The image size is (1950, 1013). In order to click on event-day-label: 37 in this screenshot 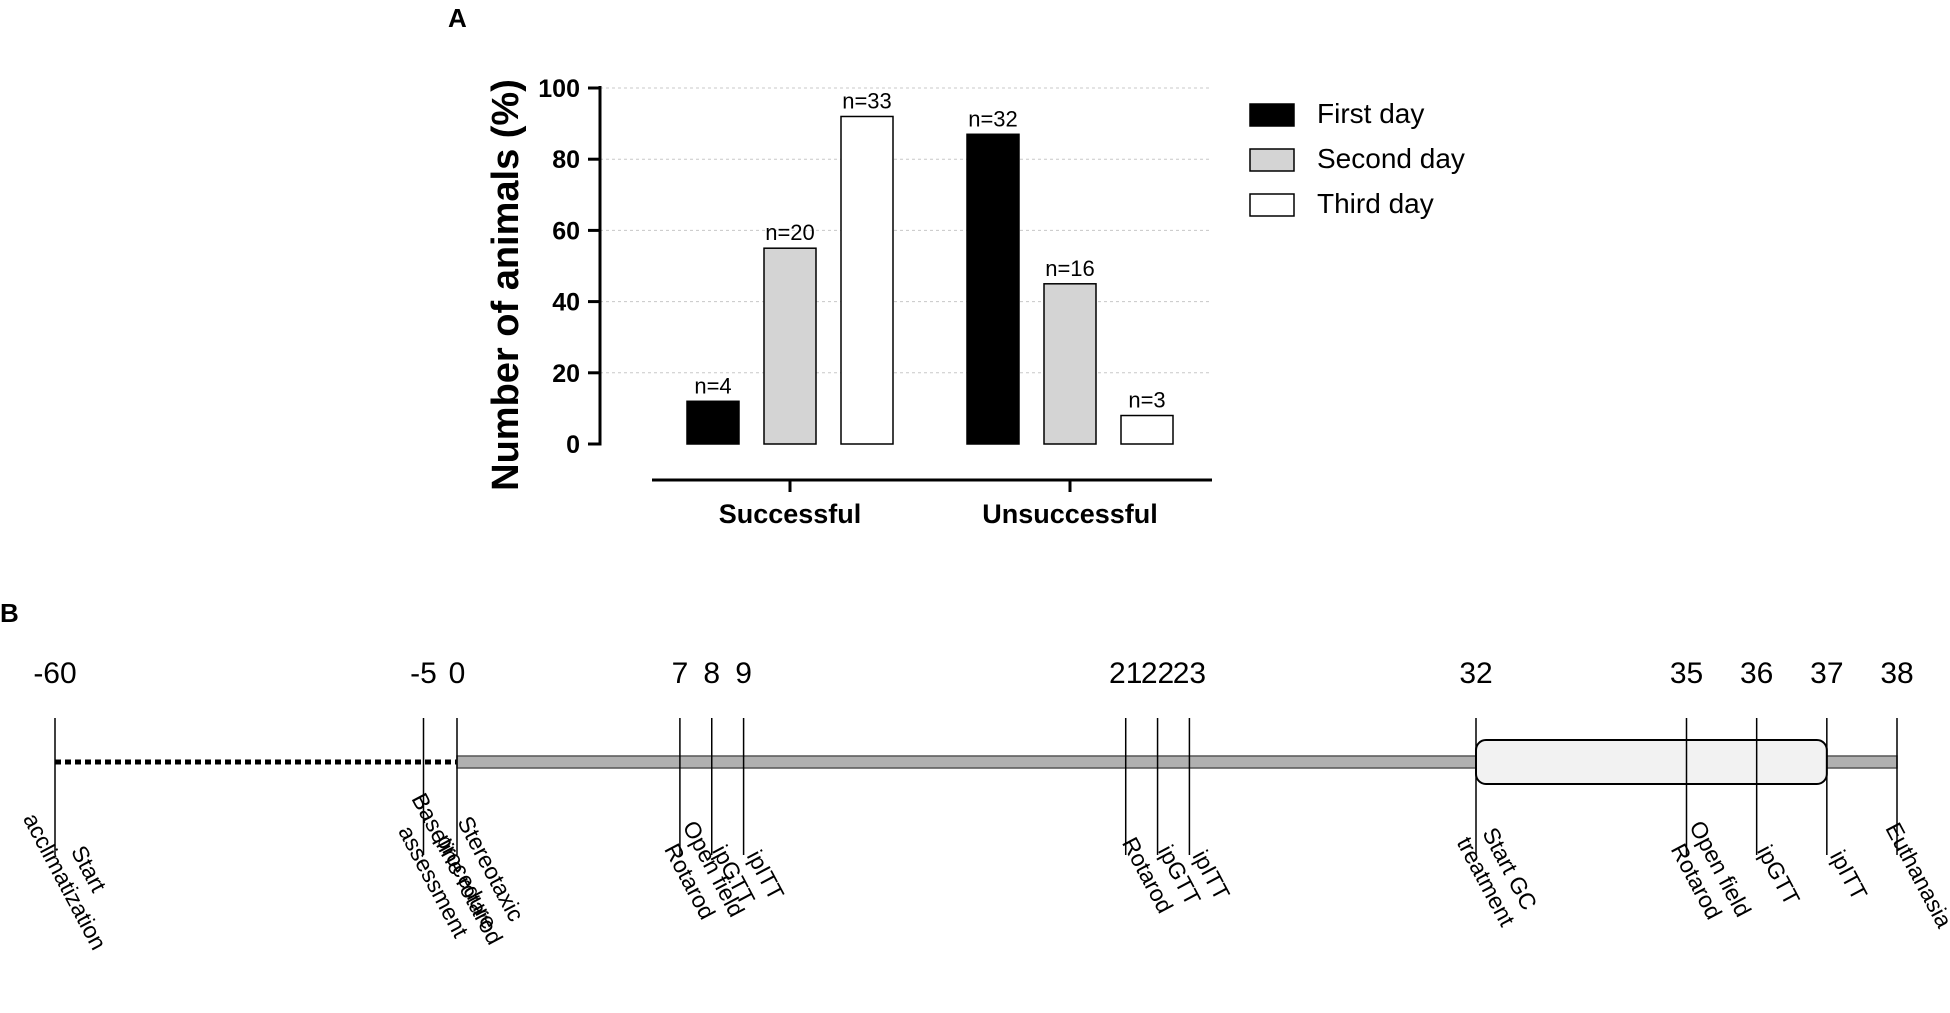, I will do `click(1826, 673)`.